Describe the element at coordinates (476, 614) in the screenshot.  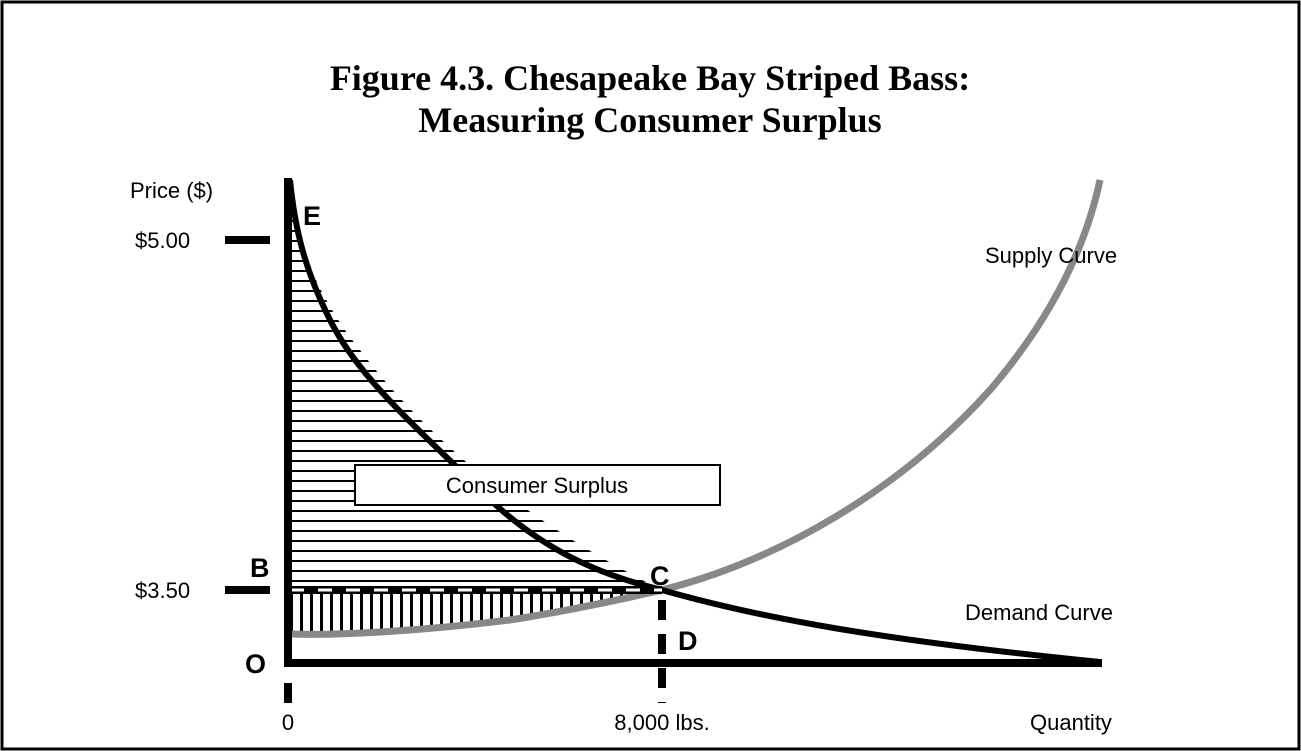
I see `producer-area` at that location.